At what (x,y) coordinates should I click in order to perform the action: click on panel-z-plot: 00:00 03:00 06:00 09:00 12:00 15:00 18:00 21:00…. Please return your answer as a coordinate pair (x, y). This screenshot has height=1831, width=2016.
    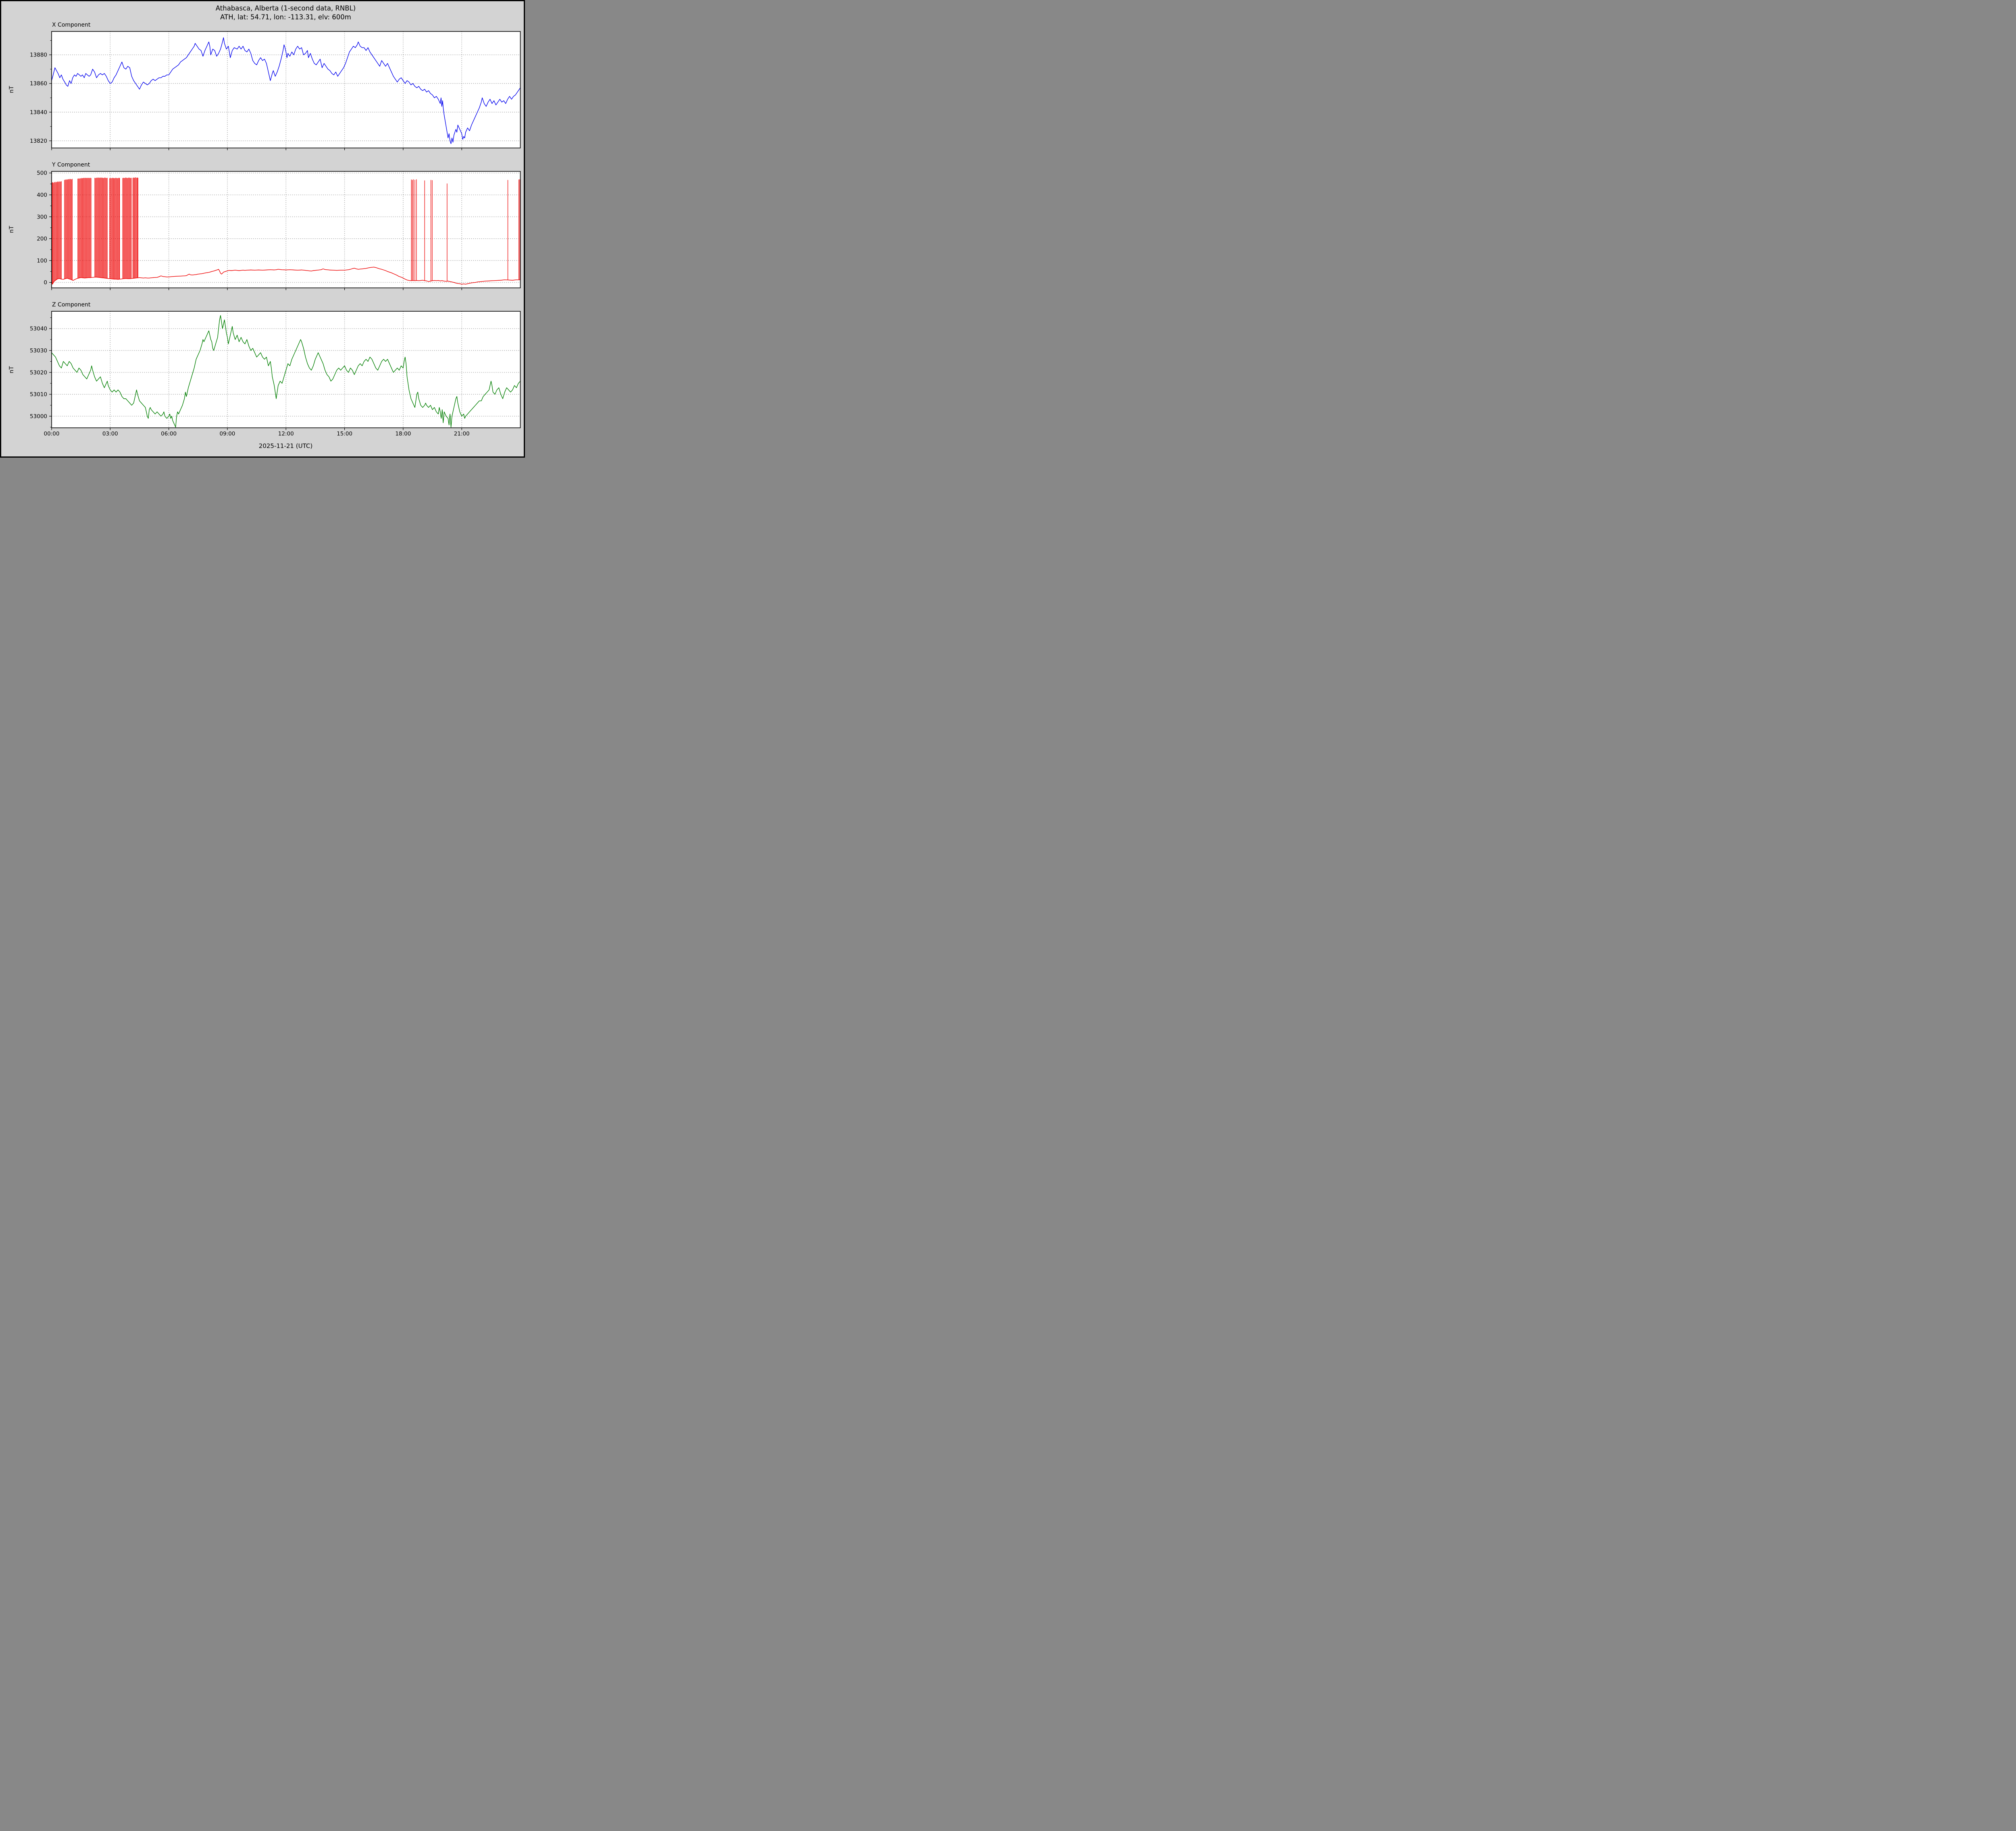
    Looking at the image, I should click on (275, 374).